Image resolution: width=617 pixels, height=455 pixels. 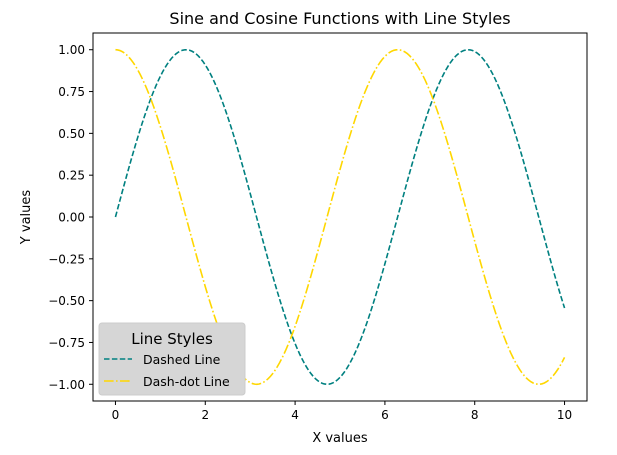 What do you see at coordinates (182, 359) in the screenshot?
I see `legend-label-dashed: Dashed Line` at bounding box center [182, 359].